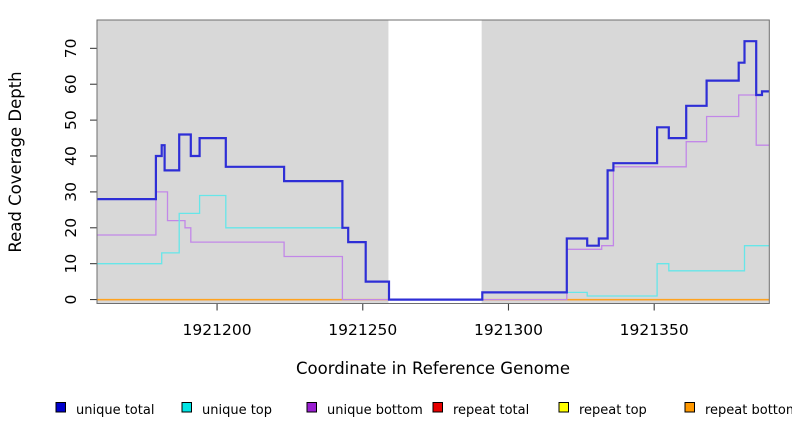 Image resolution: width=792 pixels, height=432 pixels. I want to click on legend-label: unique top, so click(237, 410).